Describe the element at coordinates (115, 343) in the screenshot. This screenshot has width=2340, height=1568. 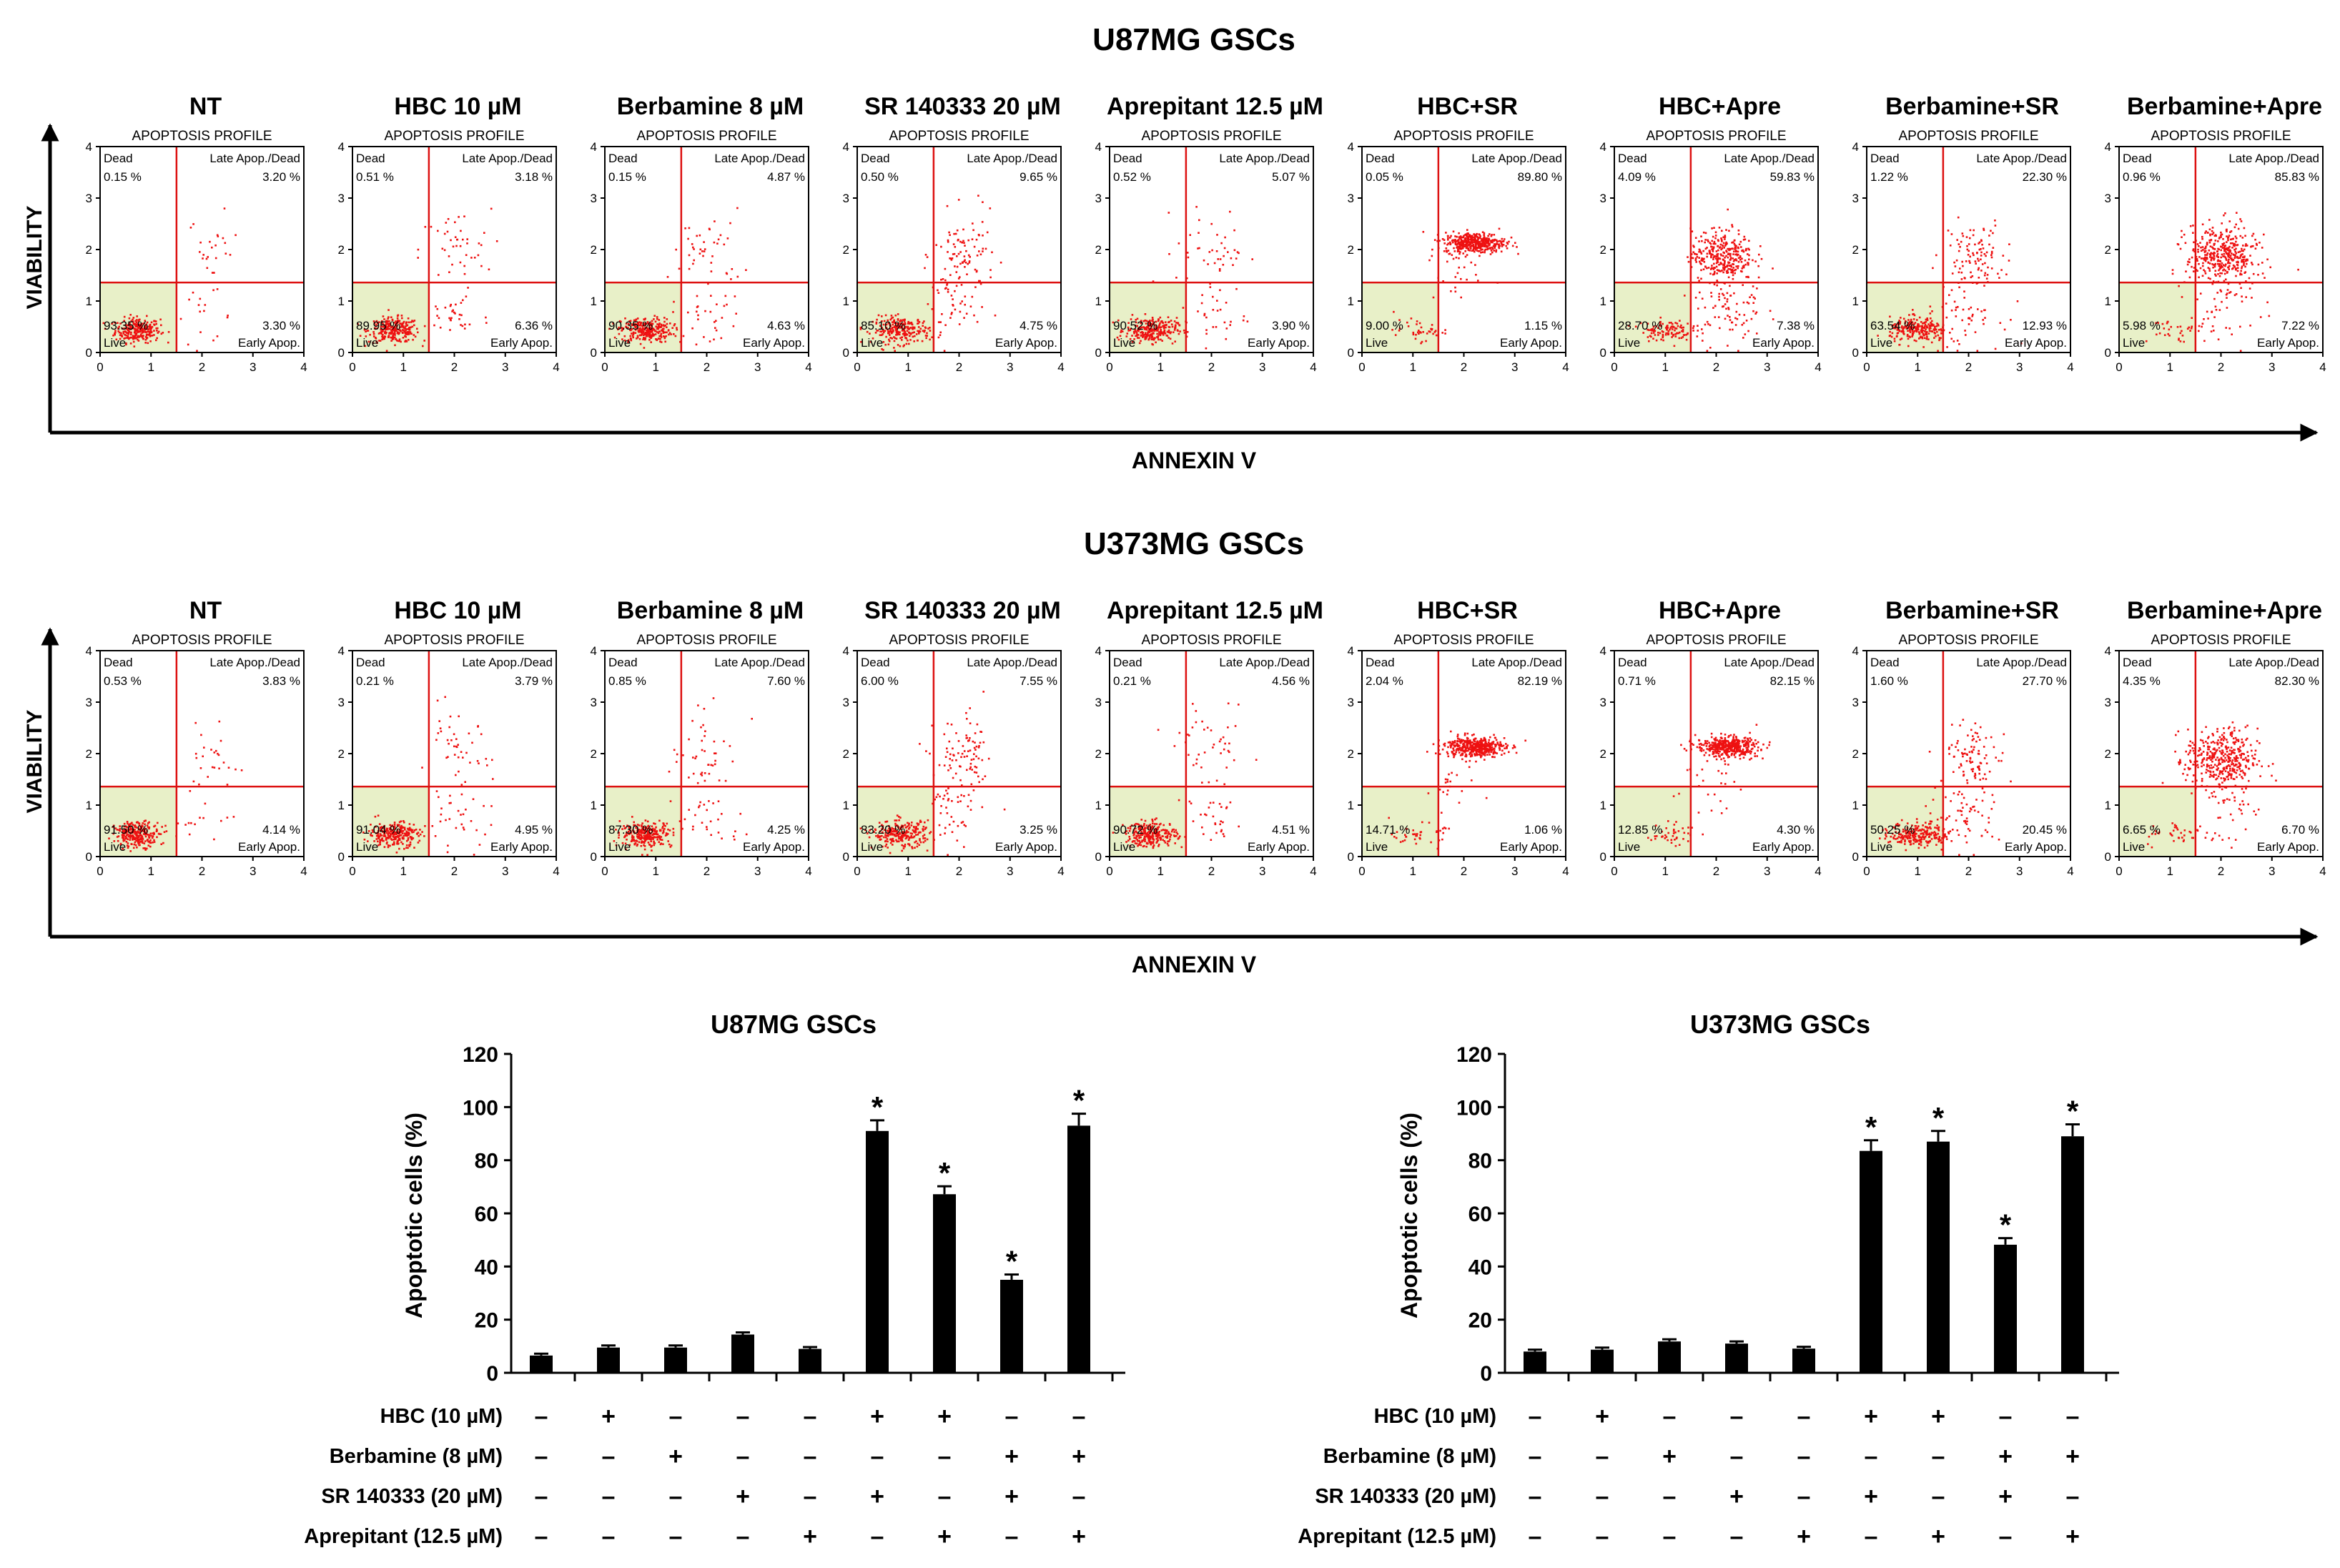
I see `quadrant-label-live: Live` at that location.